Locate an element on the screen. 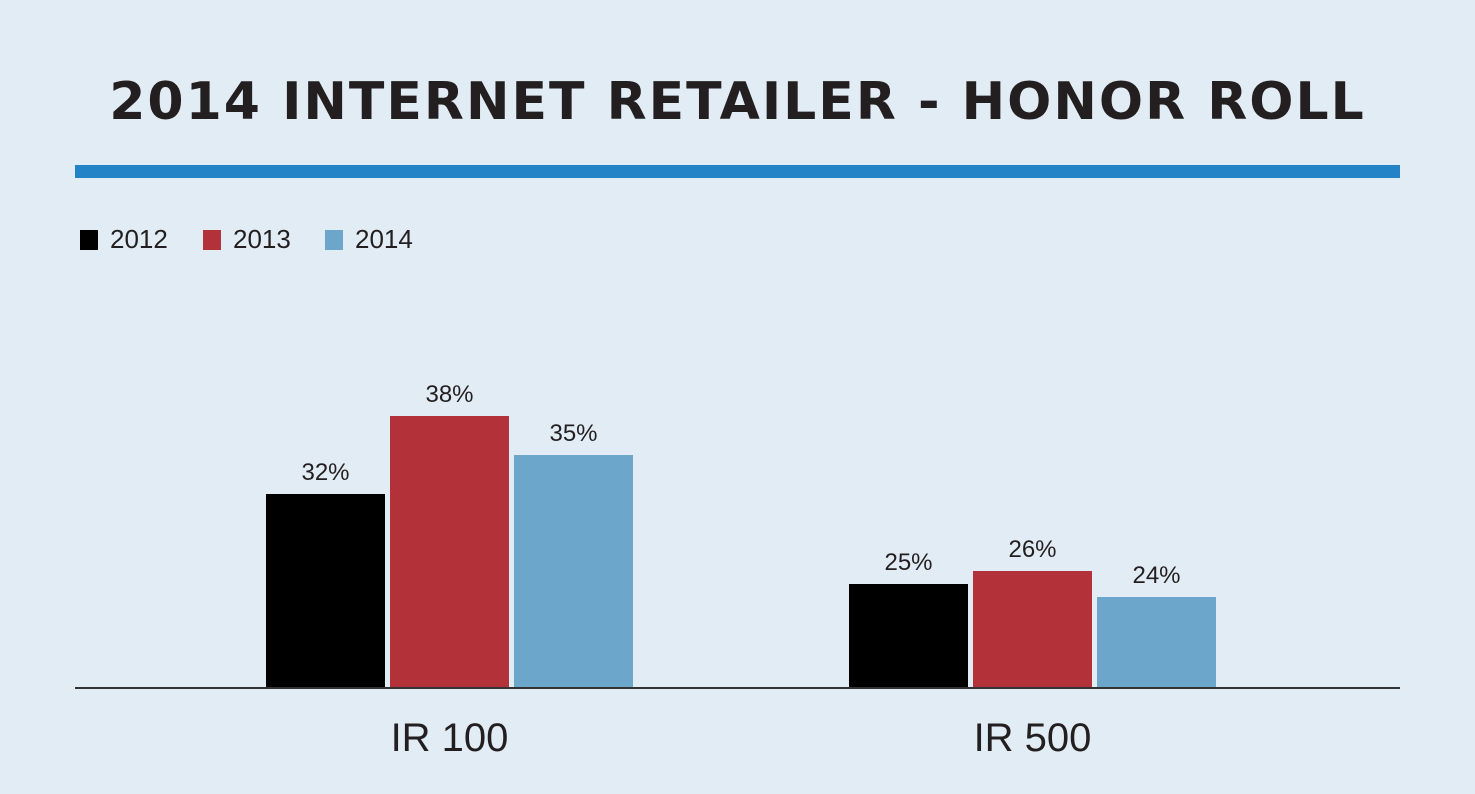  data-label: 24% is located at coordinates (1156, 576).